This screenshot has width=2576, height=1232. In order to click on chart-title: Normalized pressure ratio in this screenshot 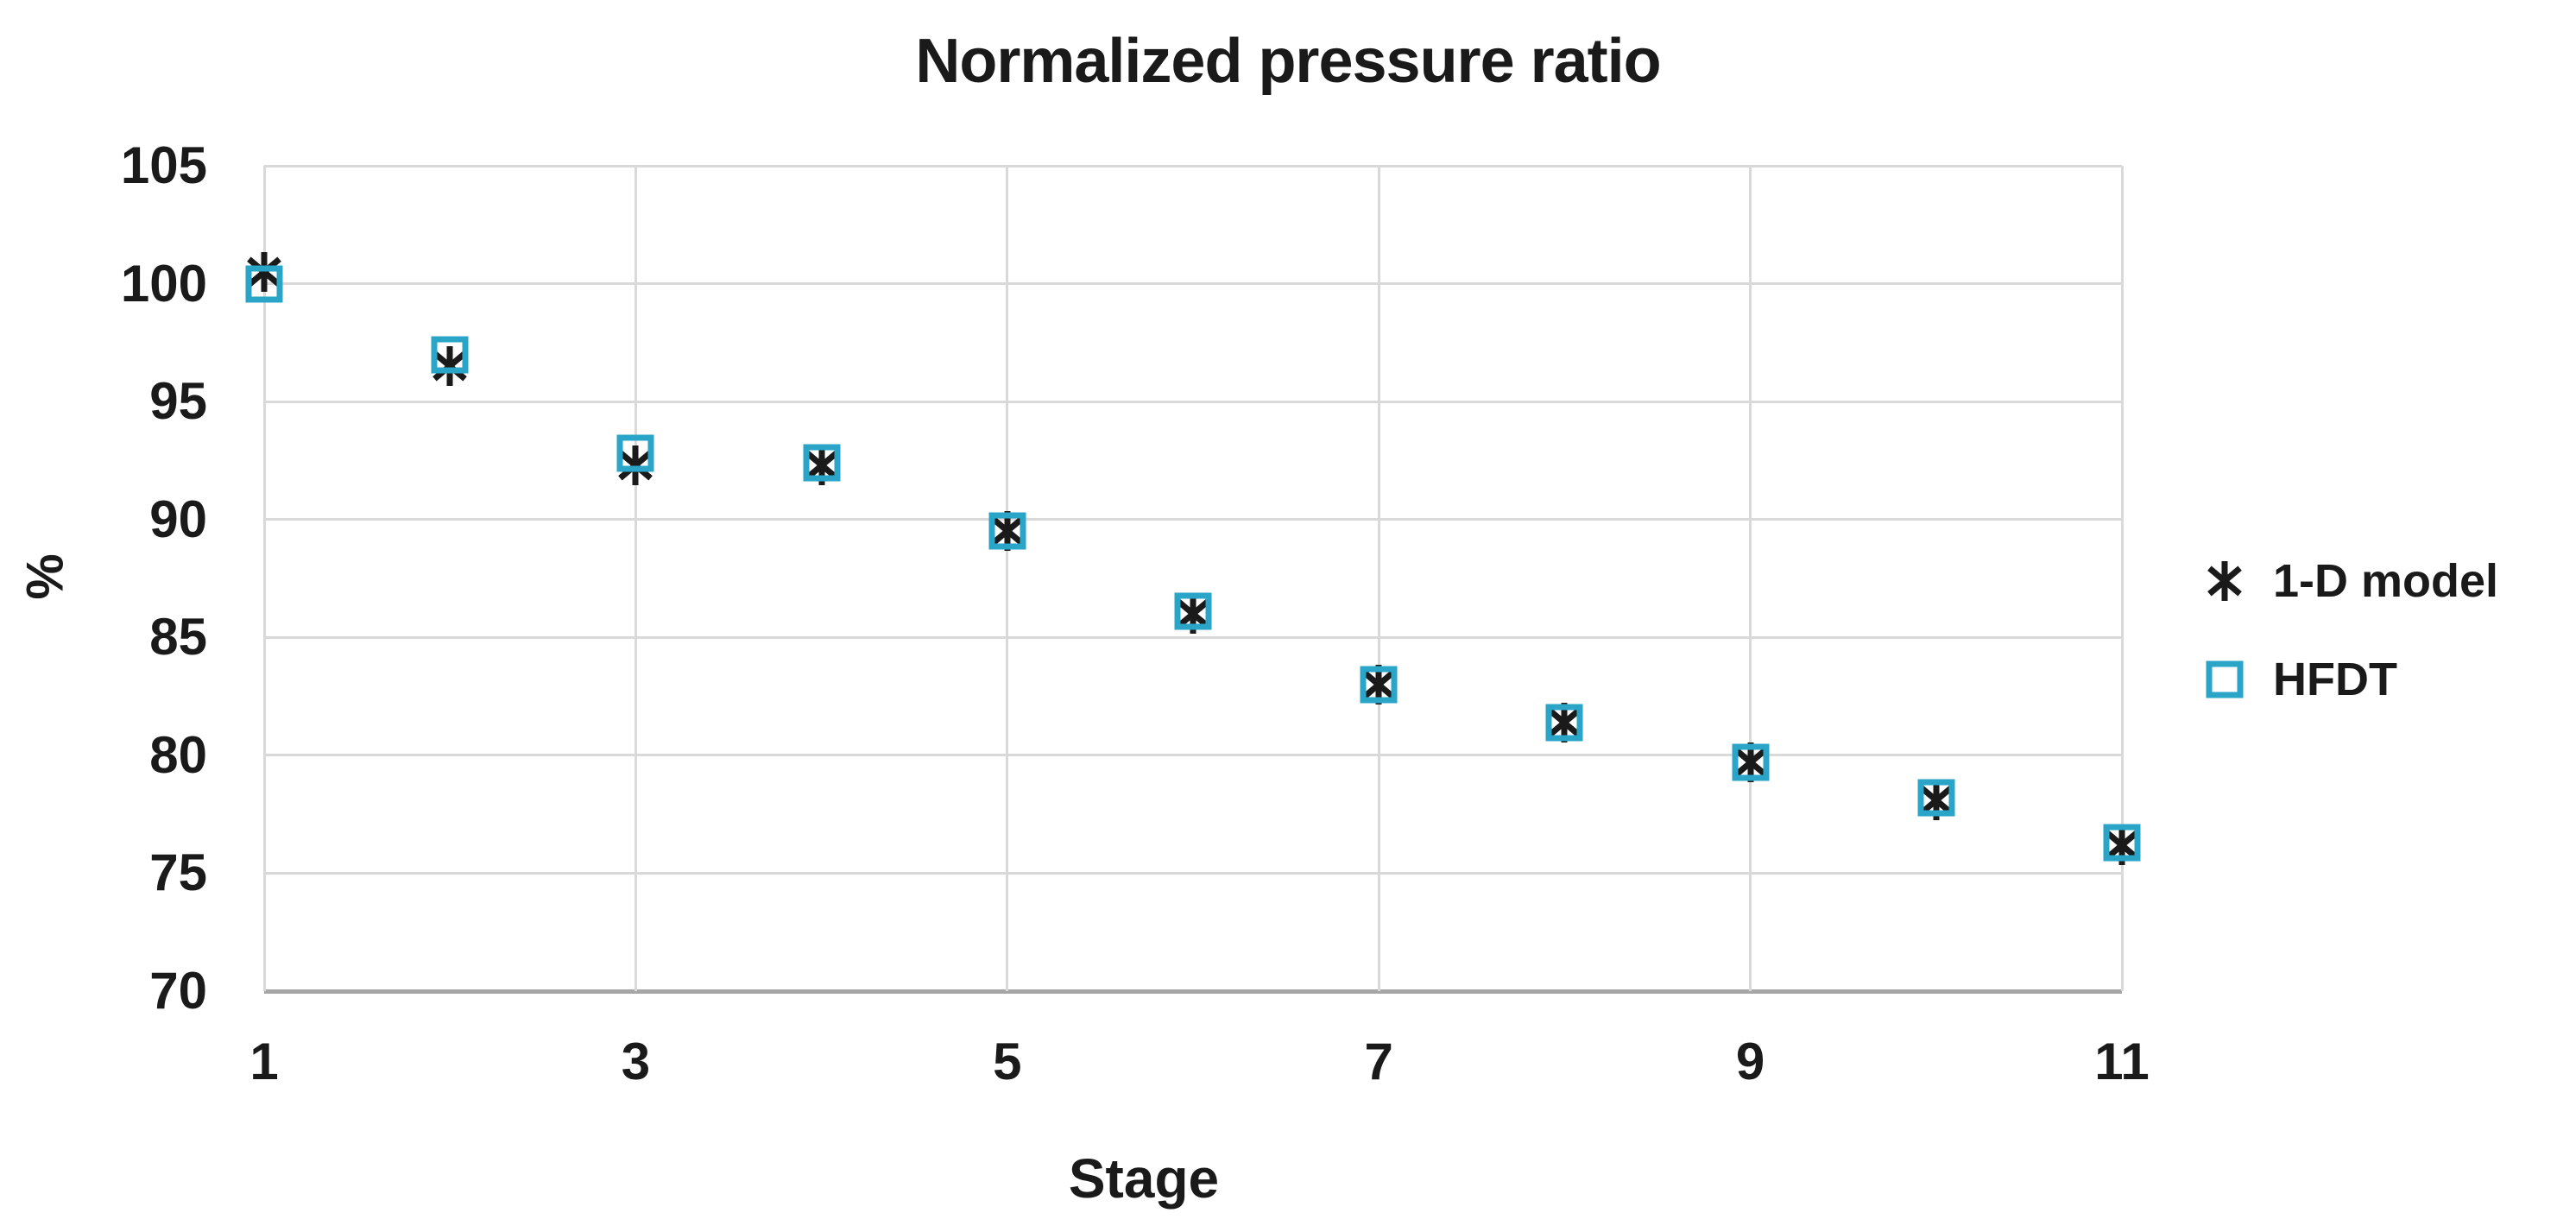, I will do `click(1288, 62)`.